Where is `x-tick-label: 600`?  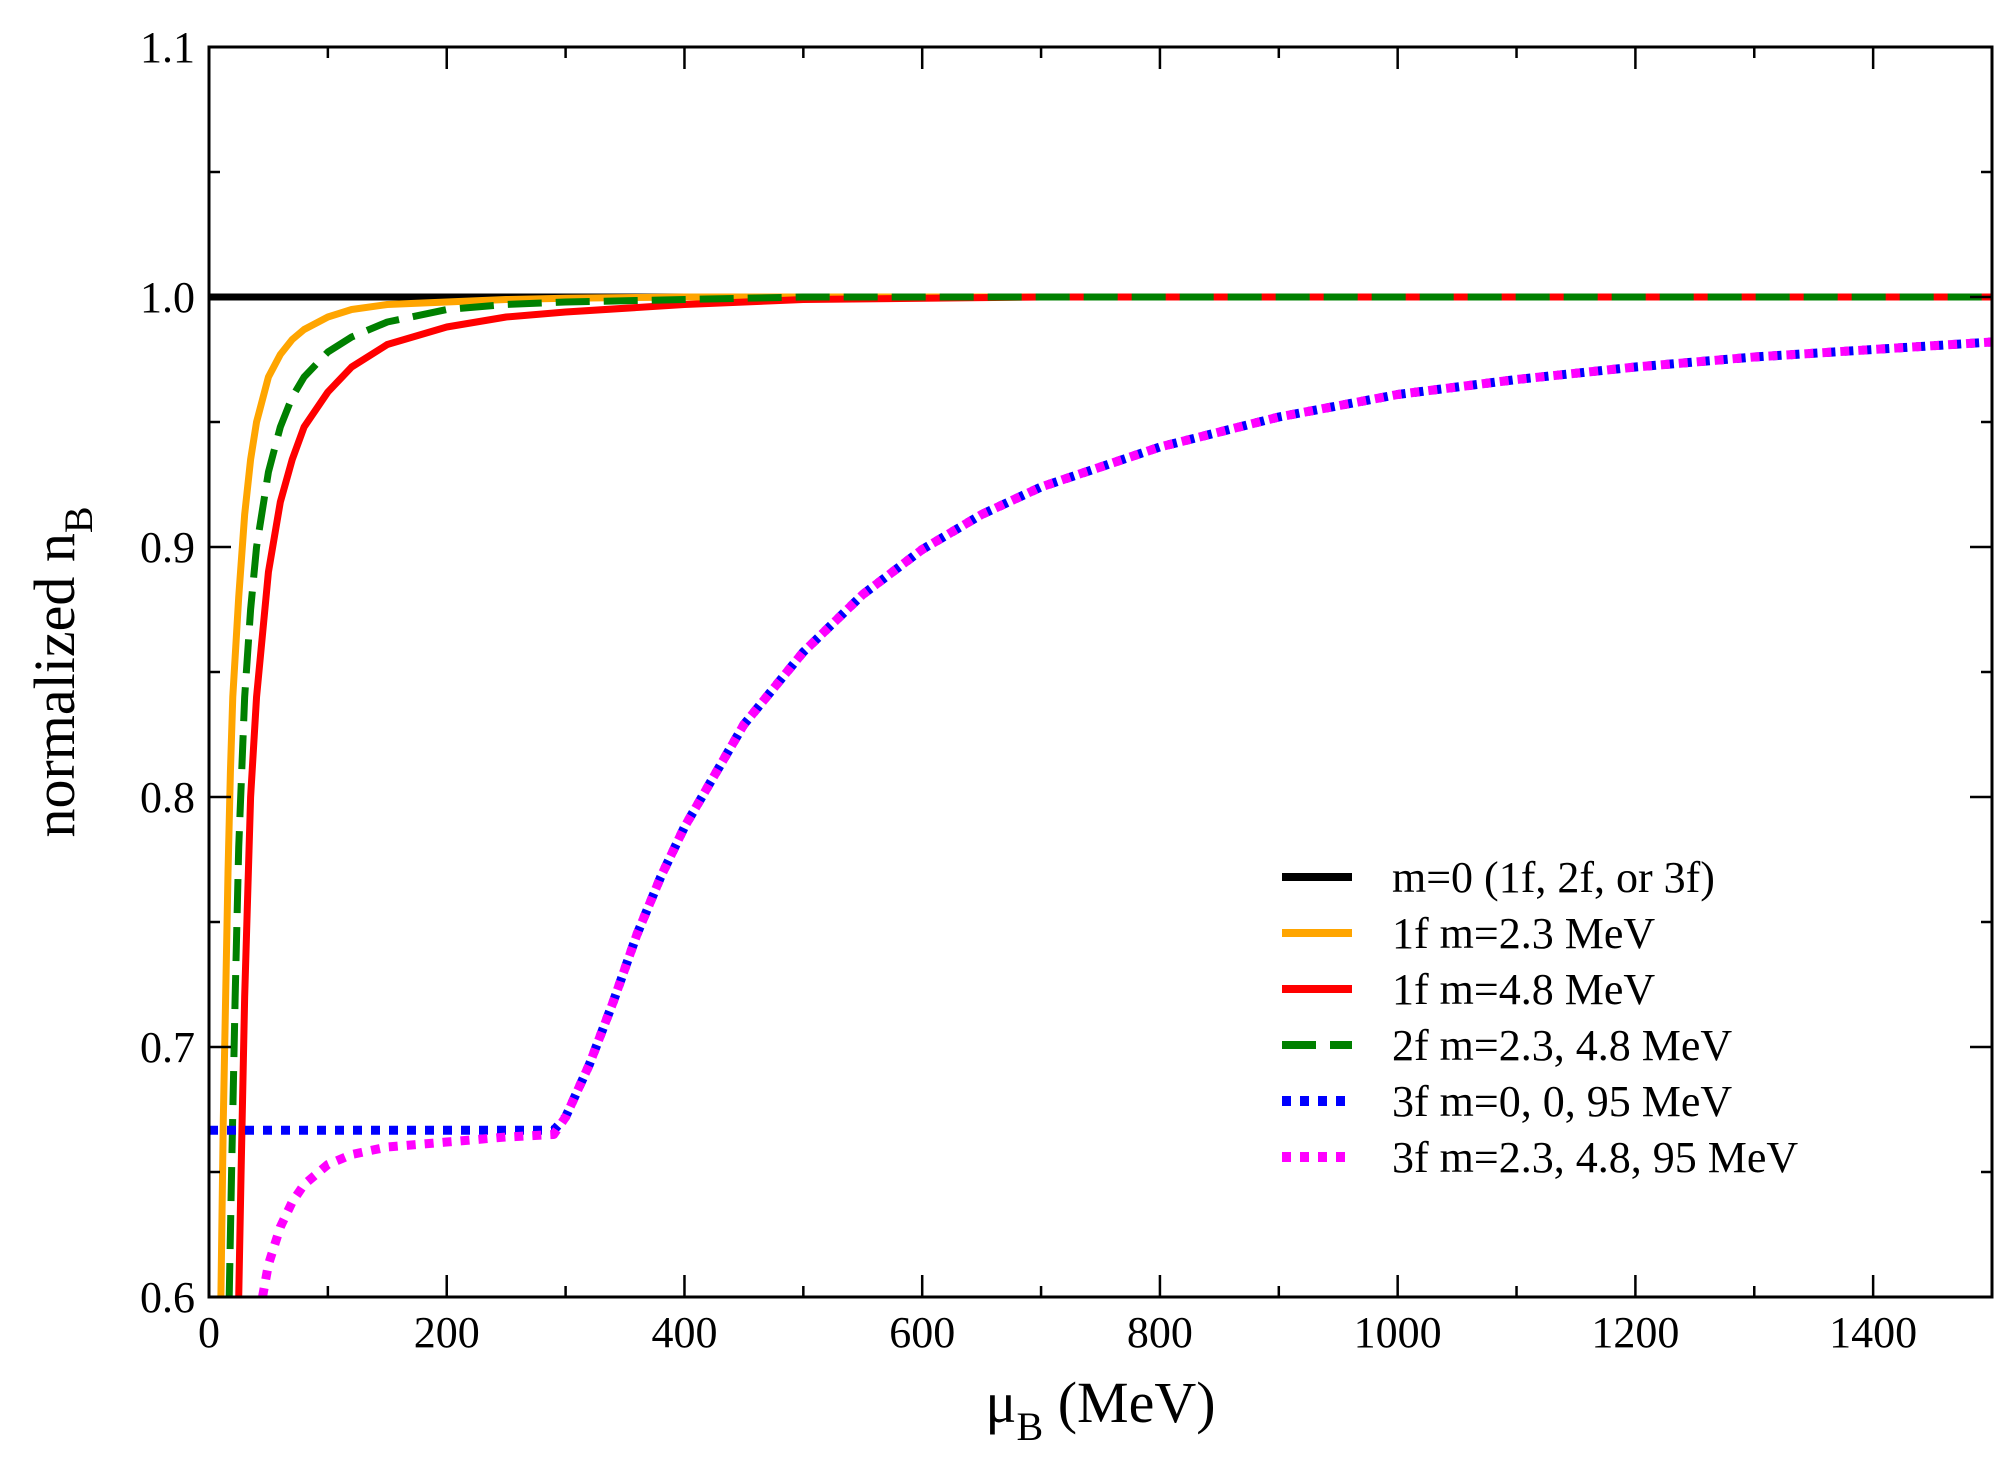 x-tick-label: 600 is located at coordinates (922, 1332).